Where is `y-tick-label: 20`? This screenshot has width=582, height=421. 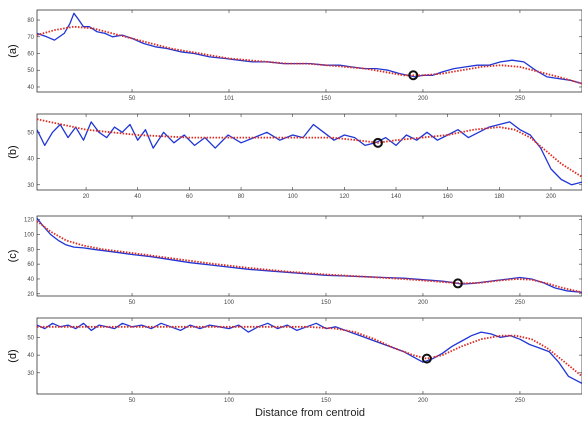
y-tick-label: 20 is located at coordinates (30, 295).